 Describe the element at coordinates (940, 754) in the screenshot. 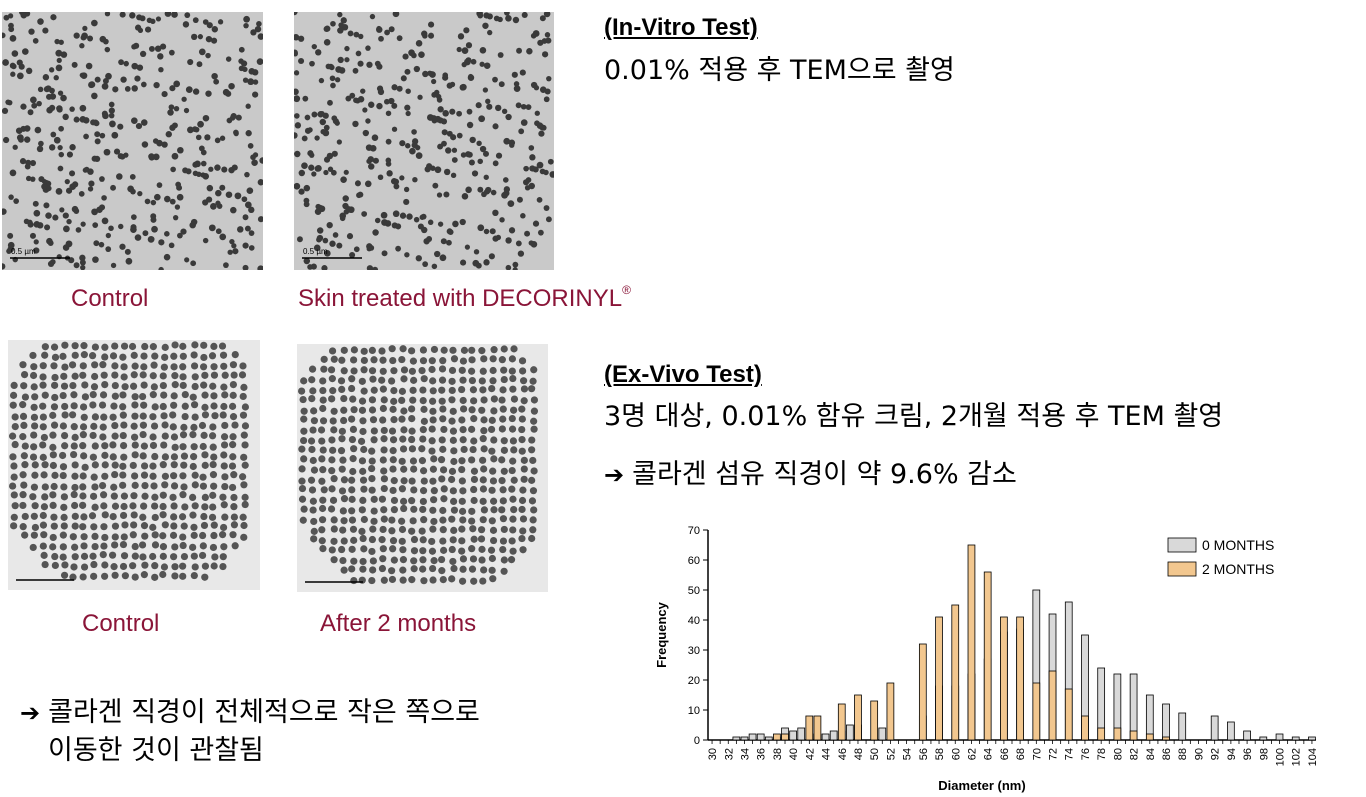

I see `x-tick-label: 58` at that location.